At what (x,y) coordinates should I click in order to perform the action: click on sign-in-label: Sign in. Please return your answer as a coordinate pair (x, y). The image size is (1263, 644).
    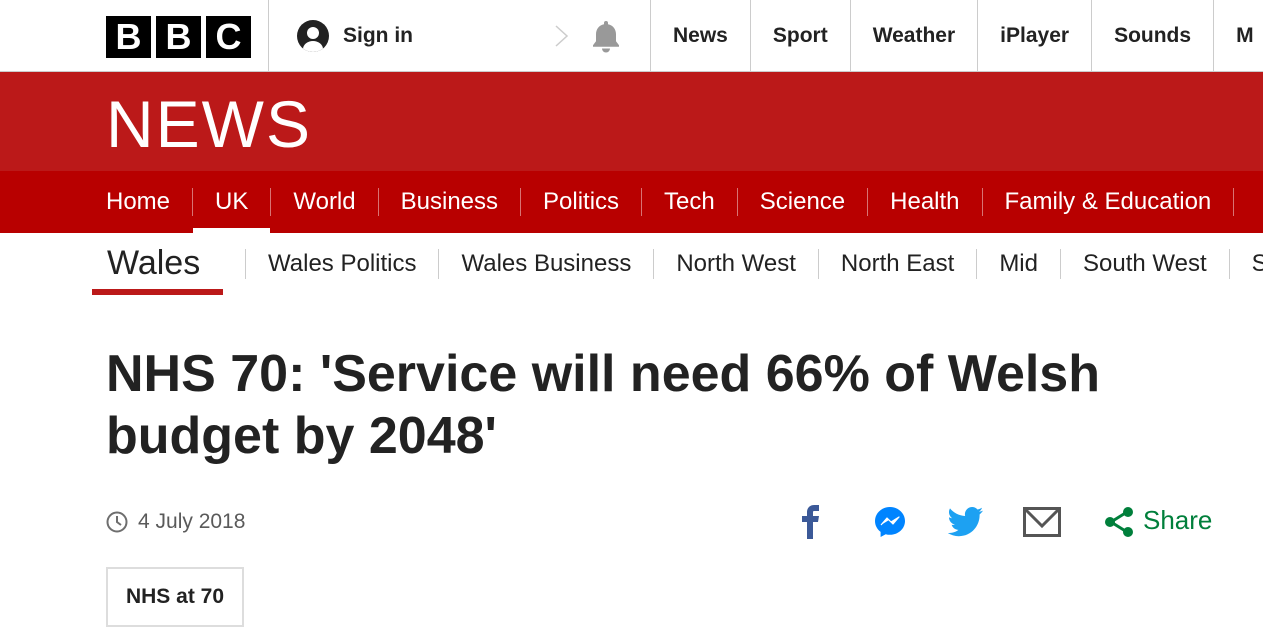
    Looking at the image, I should click on (378, 35).